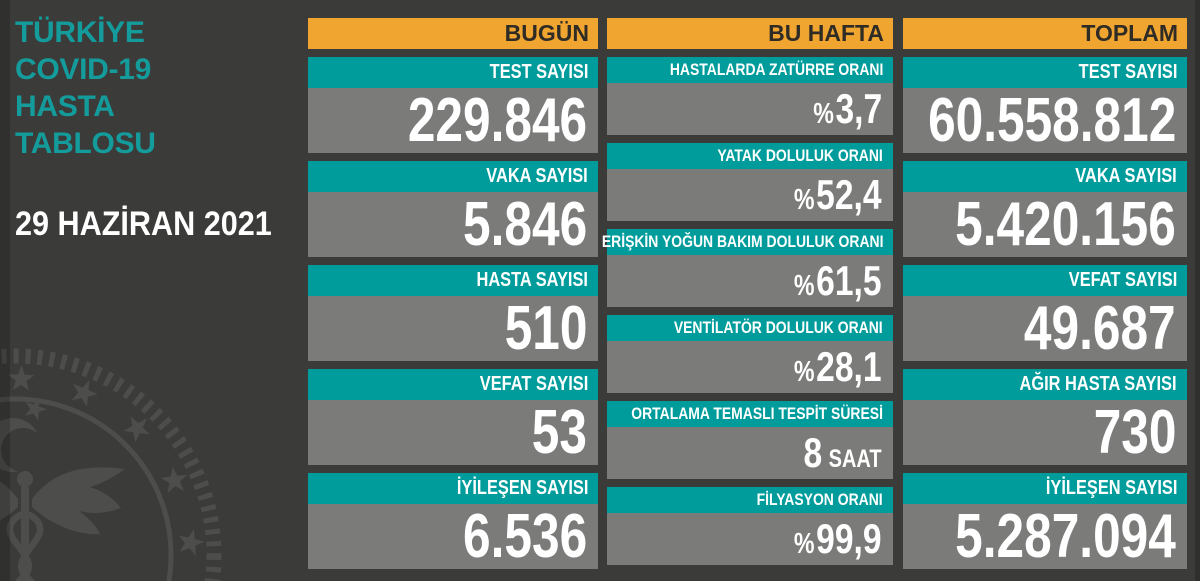 The image size is (1200, 581). What do you see at coordinates (750, 195) in the screenshot?
I see `stat-value: % 52,4` at bounding box center [750, 195].